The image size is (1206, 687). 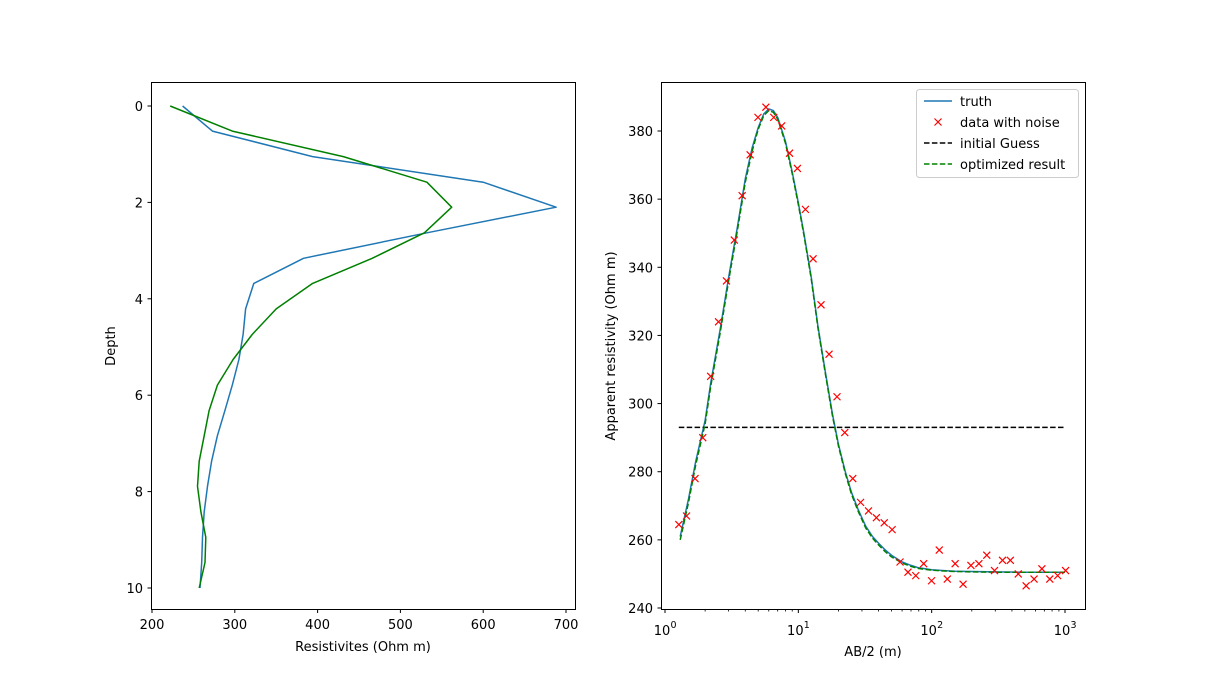 What do you see at coordinates (1073, 625) in the screenshot?
I see `right-x-tick-exponent-3: 3` at bounding box center [1073, 625].